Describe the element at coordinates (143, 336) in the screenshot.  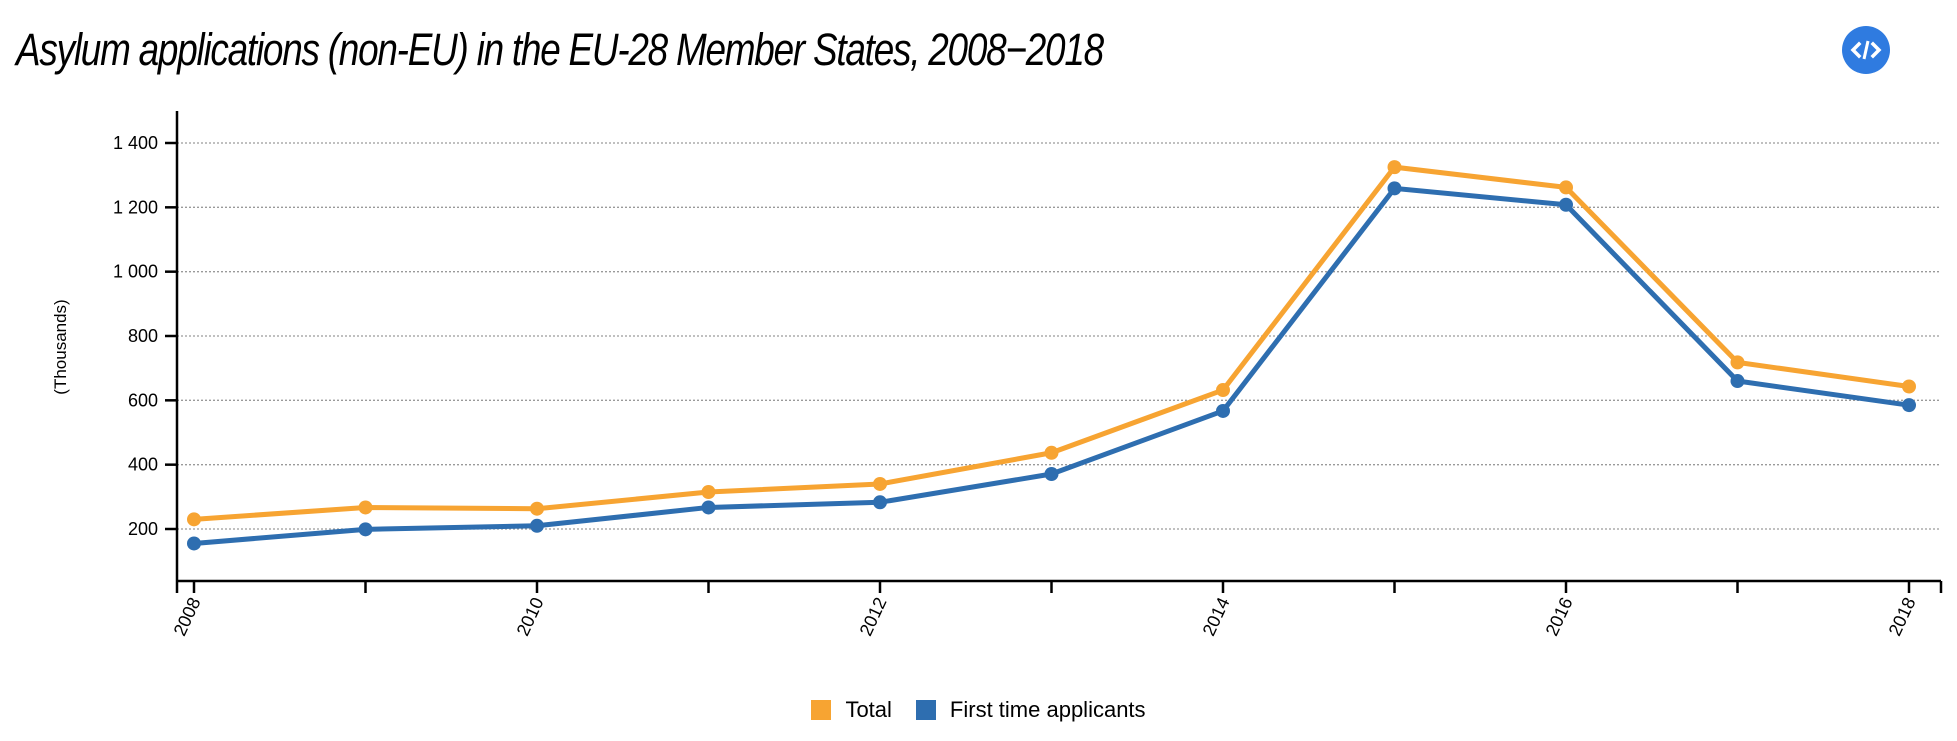
I see `y-tick-label: 800` at that location.